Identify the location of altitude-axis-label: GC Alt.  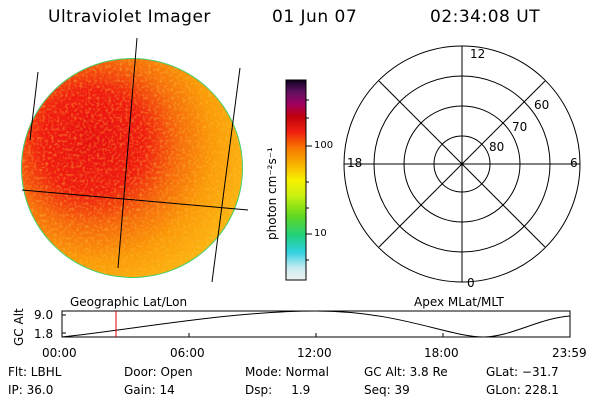
(19, 327).